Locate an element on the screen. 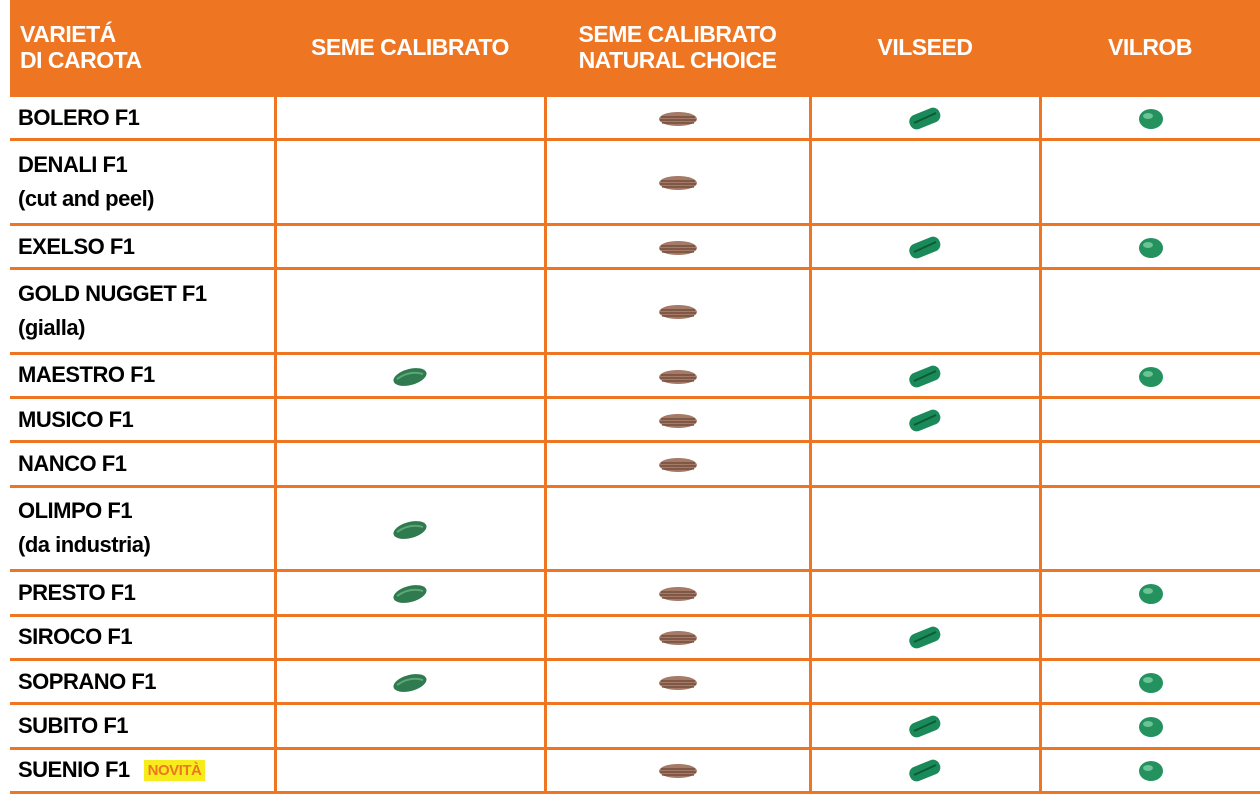  variety-name: MUSICO F1 is located at coordinates (76, 419).